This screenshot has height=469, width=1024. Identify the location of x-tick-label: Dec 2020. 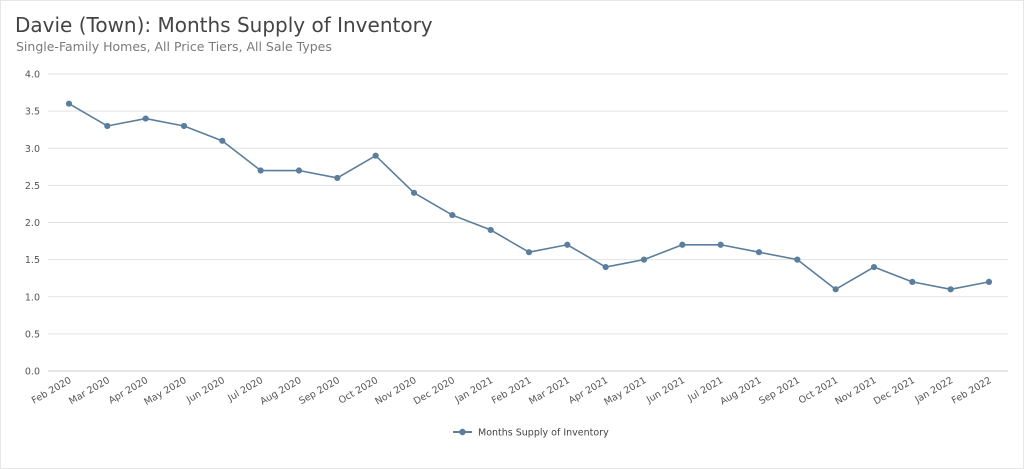
(434, 391).